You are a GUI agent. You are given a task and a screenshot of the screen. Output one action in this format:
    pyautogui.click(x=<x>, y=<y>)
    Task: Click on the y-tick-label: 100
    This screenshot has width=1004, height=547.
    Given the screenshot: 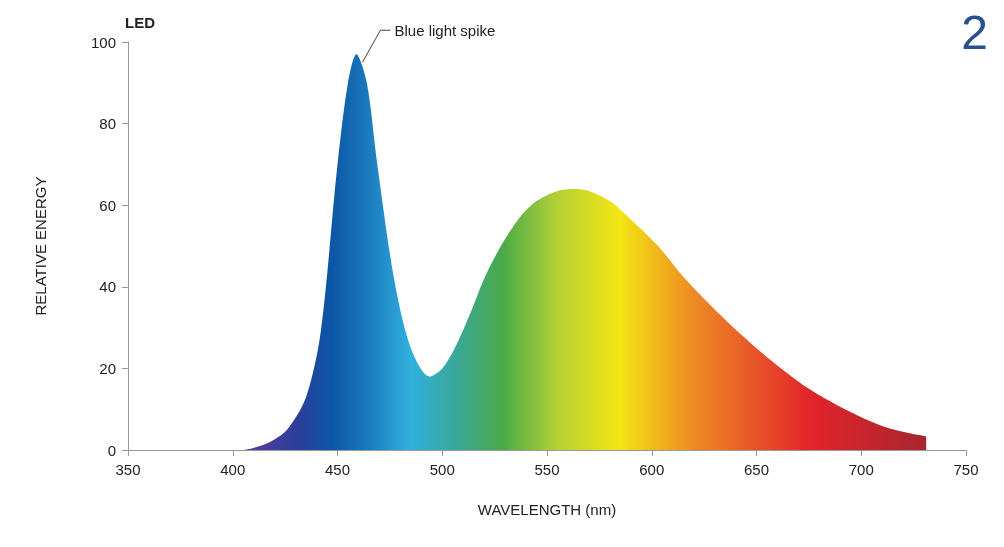 What is the action you would take?
    pyautogui.click(x=103, y=42)
    